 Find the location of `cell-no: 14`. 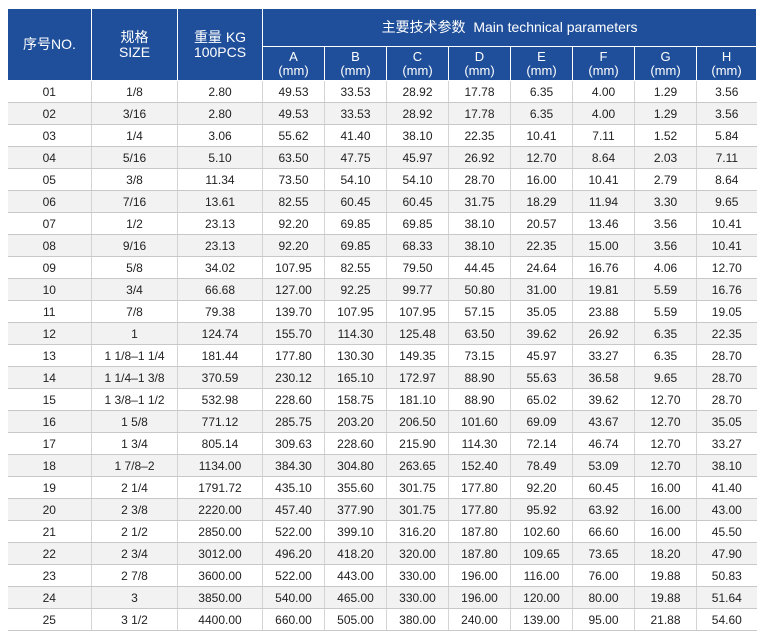

cell-no: 14 is located at coordinates (49, 377).